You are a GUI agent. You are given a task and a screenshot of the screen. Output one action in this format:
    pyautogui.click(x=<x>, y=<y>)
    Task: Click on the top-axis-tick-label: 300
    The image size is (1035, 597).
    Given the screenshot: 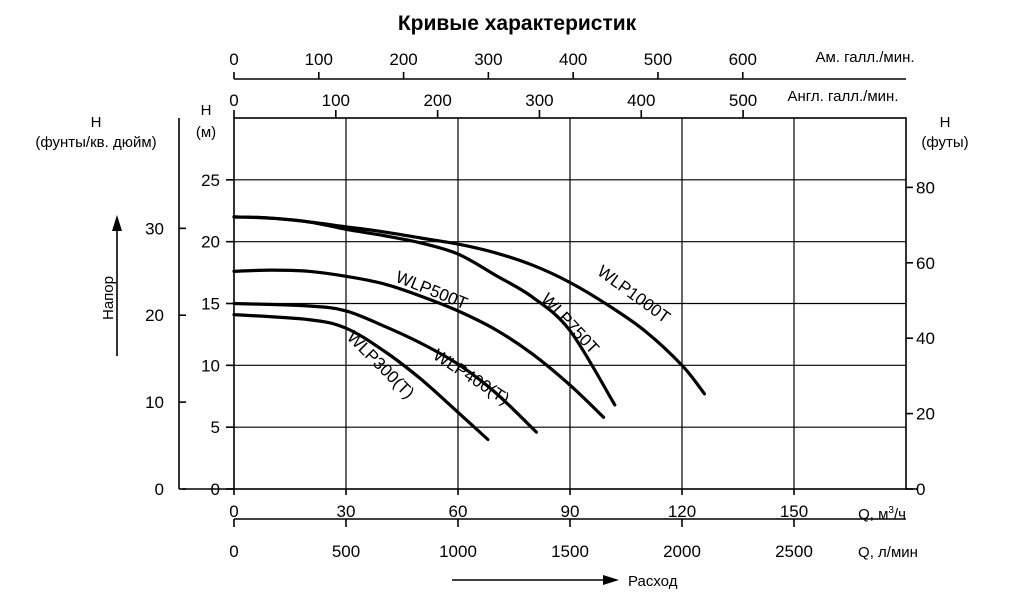 What is the action you would take?
    pyautogui.click(x=488, y=59)
    